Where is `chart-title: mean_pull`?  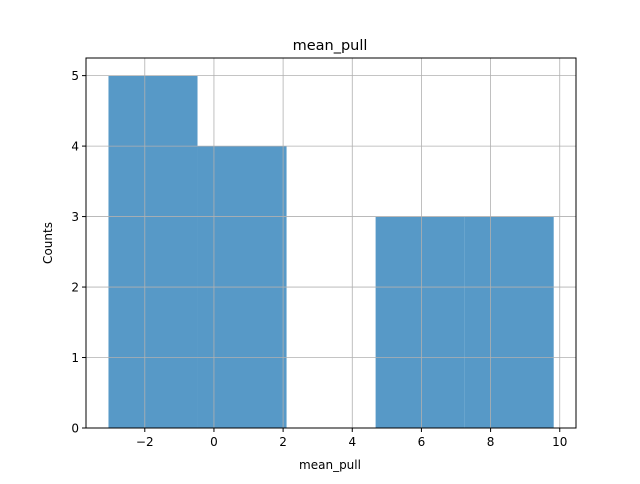
chart-title: mean_pull is located at coordinates (330, 46).